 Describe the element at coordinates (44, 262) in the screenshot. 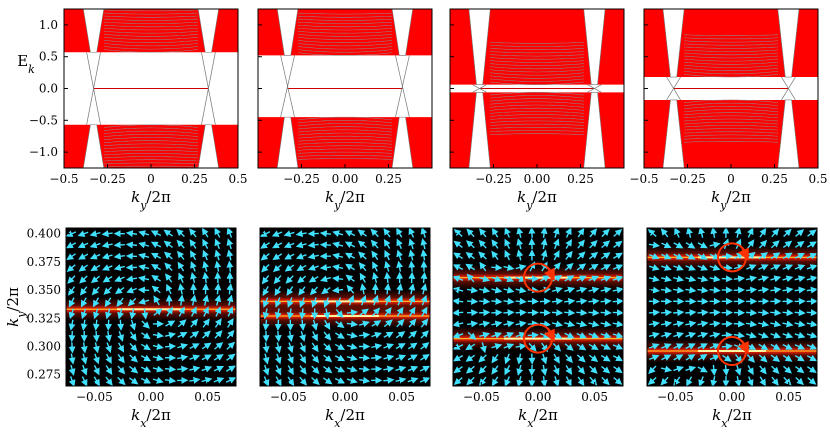

I see `y-tick-label: 0.375` at that location.